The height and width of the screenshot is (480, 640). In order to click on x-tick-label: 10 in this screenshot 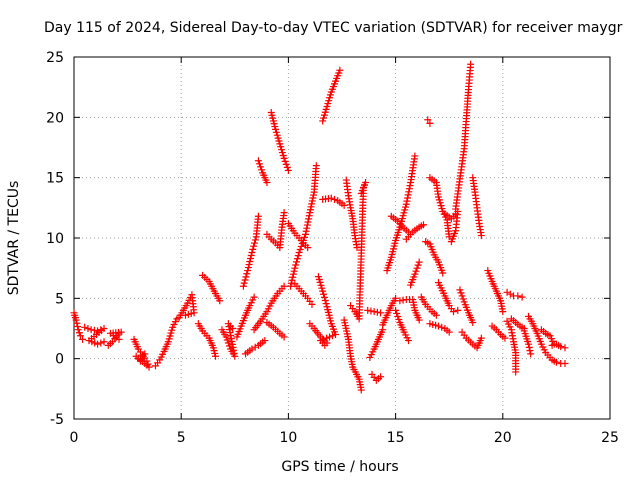, I will do `click(288, 438)`.